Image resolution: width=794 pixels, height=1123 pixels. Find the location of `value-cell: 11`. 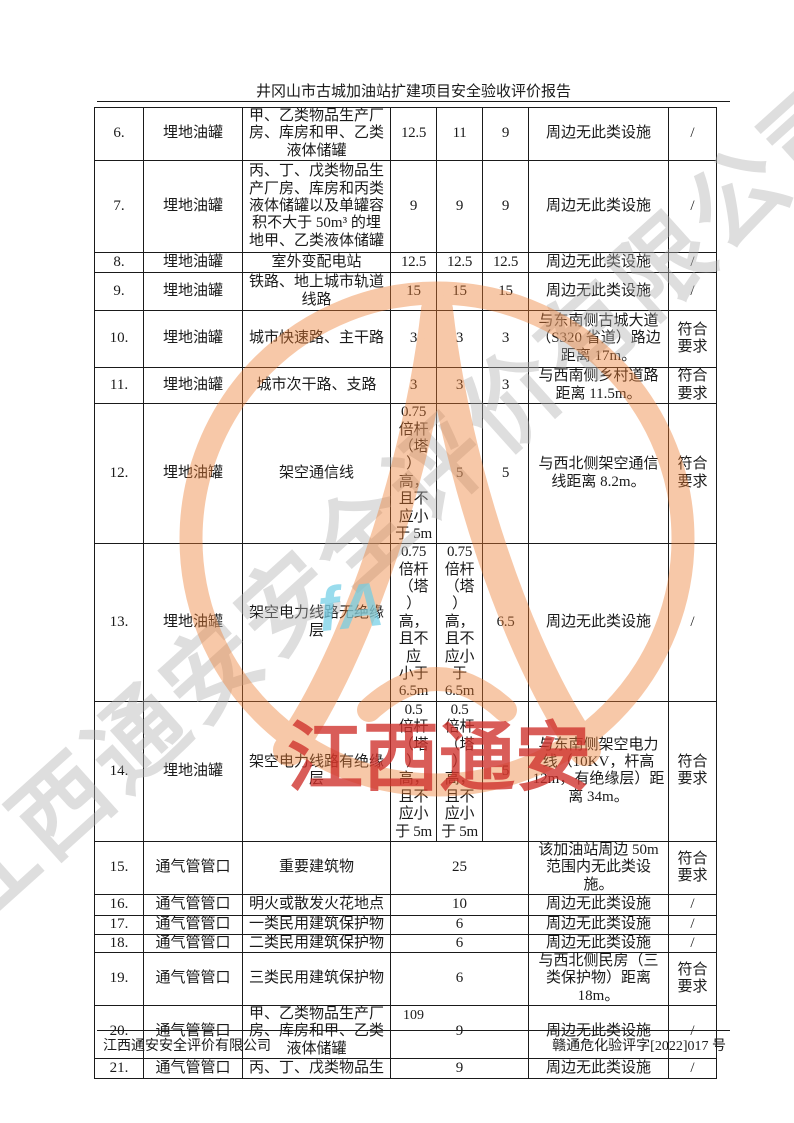

value-cell: 11 is located at coordinates (459, 134).